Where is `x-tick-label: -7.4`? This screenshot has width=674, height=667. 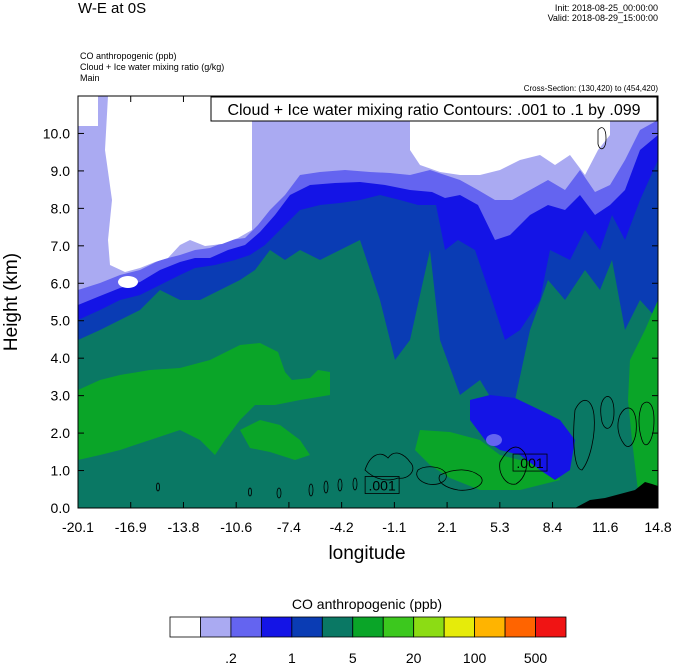
x-tick-label: -7.4 is located at coordinates (289, 527).